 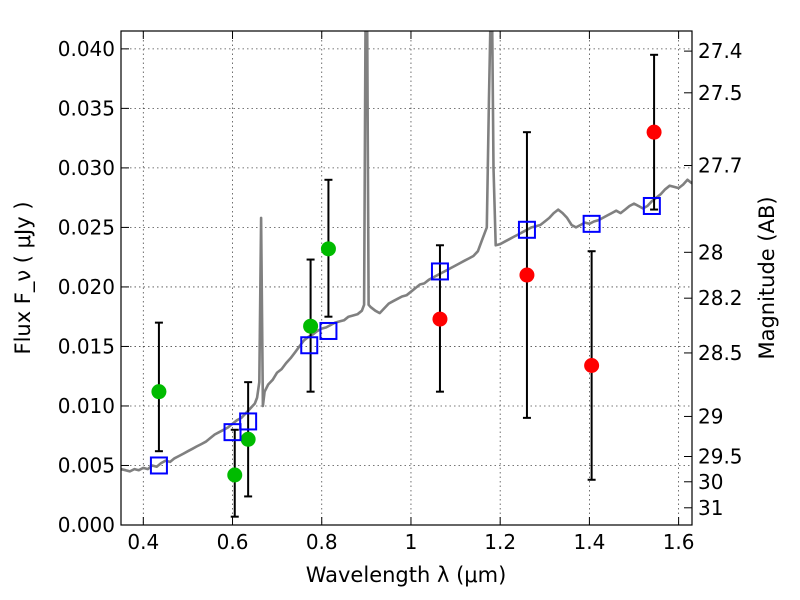 What do you see at coordinates (86, 227) in the screenshot?
I see `y-tick-label: 0.025` at bounding box center [86, 227].